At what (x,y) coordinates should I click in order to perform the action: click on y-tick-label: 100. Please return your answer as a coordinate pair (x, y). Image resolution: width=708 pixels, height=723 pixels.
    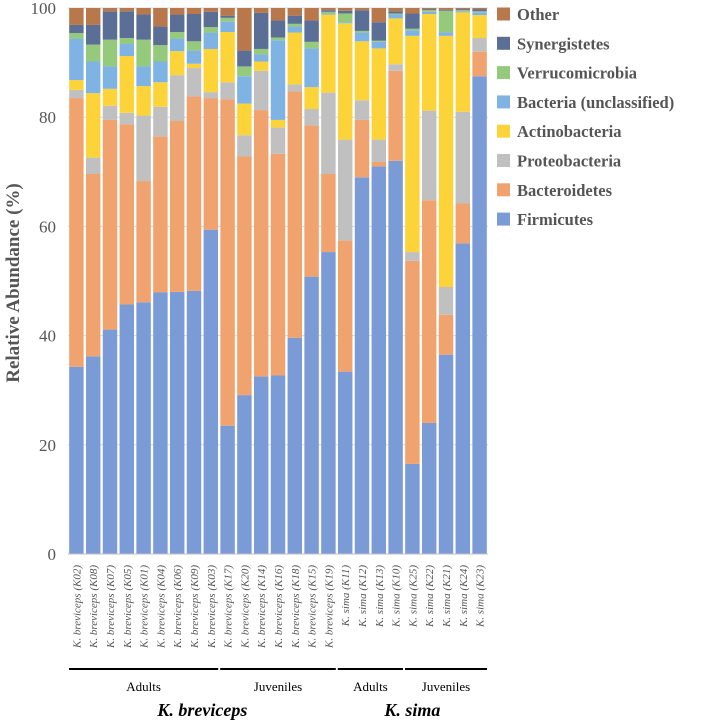
    Looking at the image, I should click on (44, 9).